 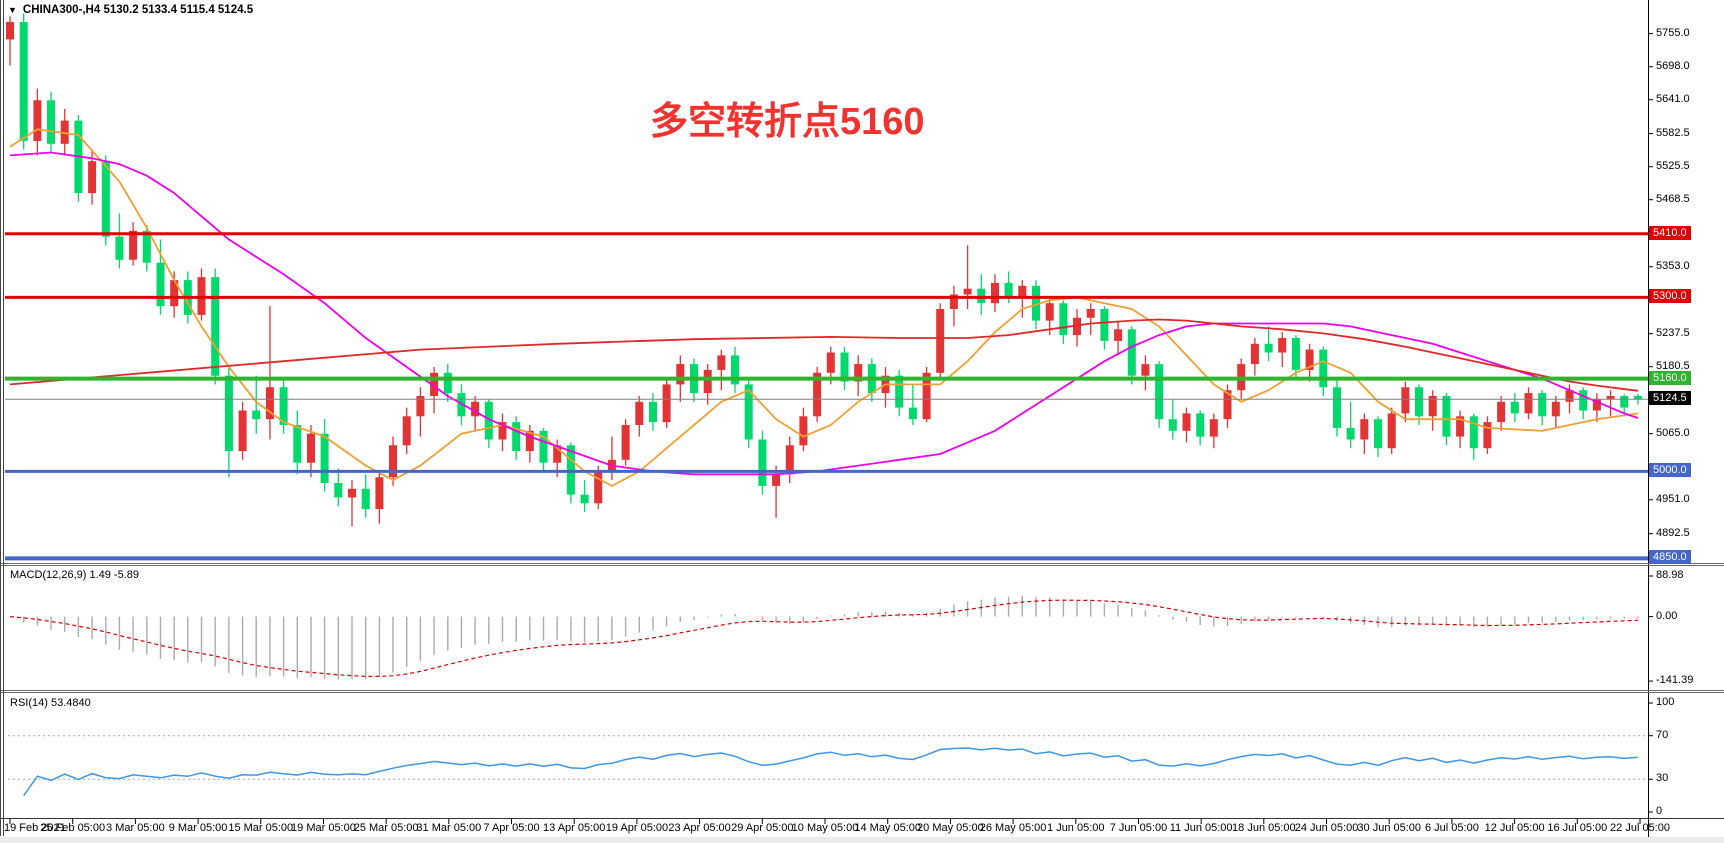 I want to click on date-tick-label: 29 Apr 05:00, so click(x=762, y=828).